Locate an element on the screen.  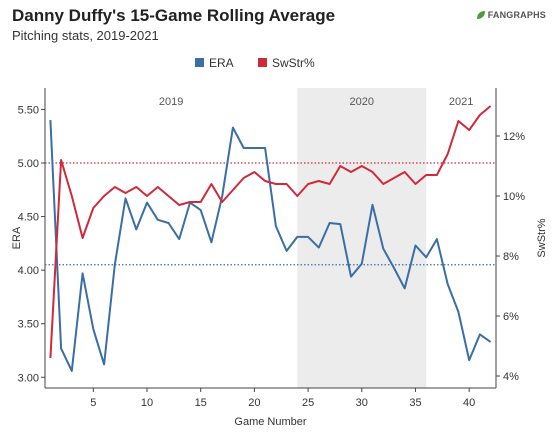
legend-label-era: ERA is located at coordinates (221, 63).